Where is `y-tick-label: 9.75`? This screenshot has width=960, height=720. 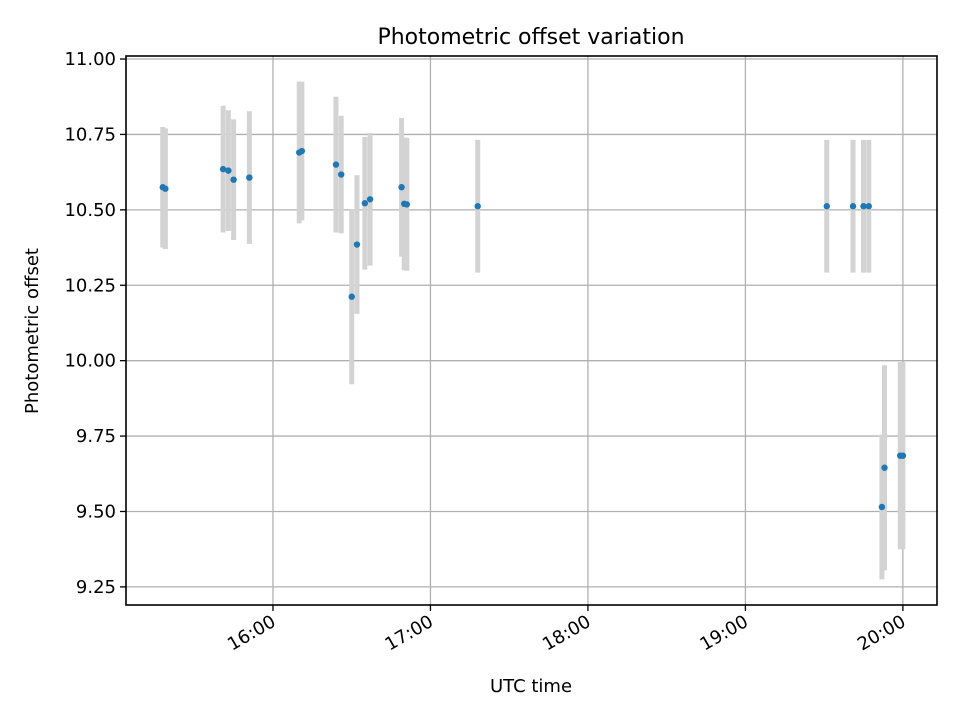
y-tick-label: 9.75 is located at coordinates (96, 436).